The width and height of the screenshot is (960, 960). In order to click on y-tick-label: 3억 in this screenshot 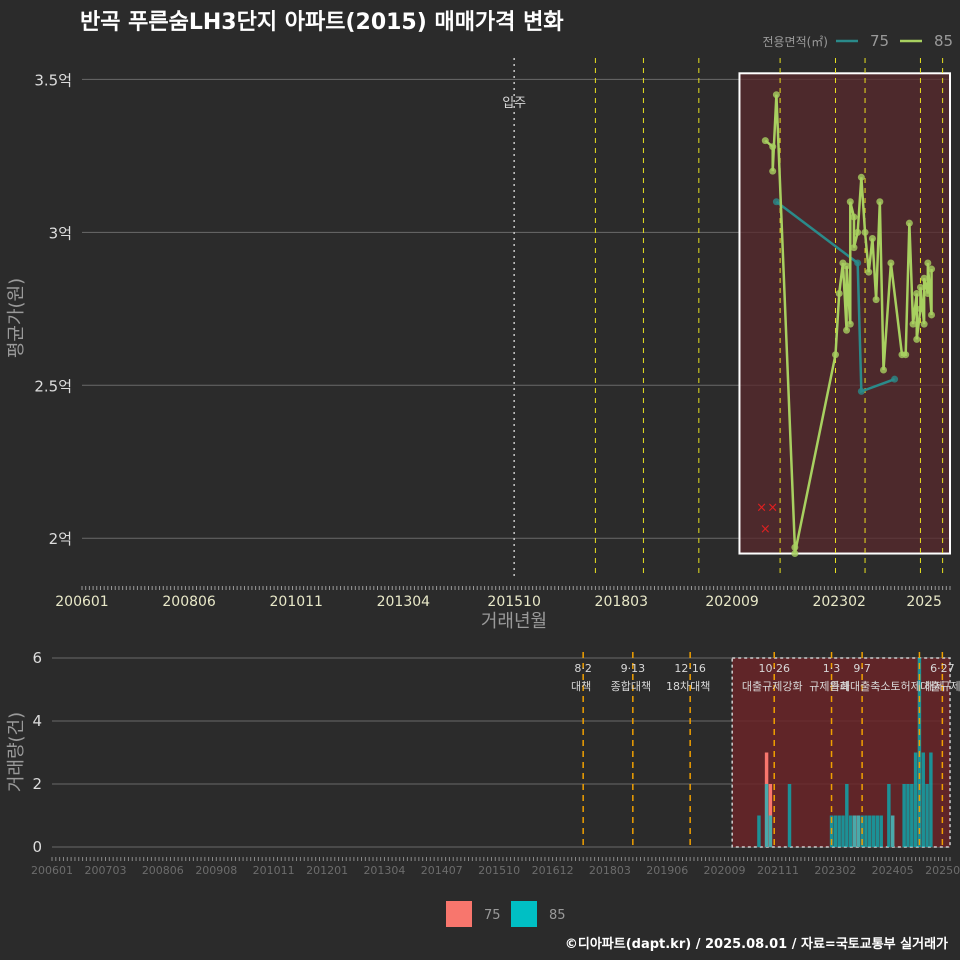, I will do `click(60, 233)`.